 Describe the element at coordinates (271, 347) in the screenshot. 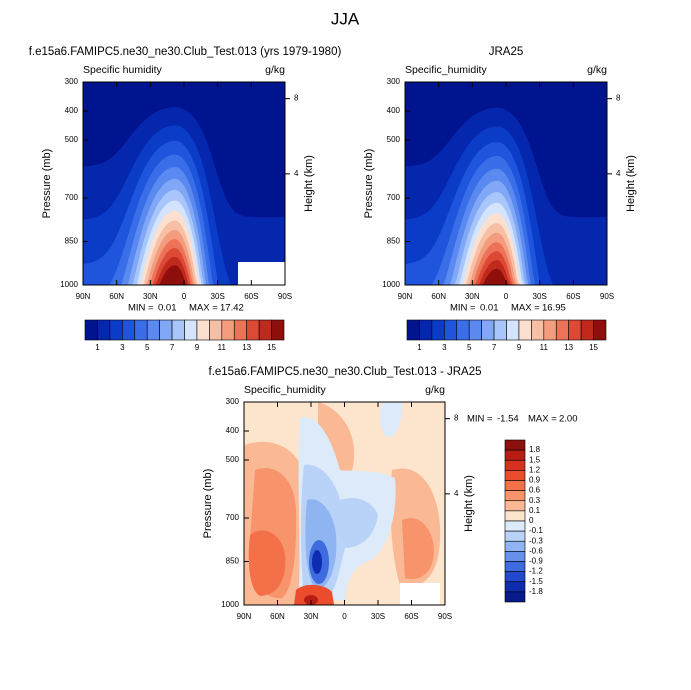

I see `colorbar-label: 15` at that location.